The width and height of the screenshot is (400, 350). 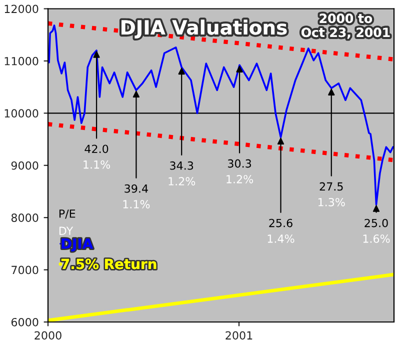 I want to click on annotation: 1.3%, so click(x=331, y=202).